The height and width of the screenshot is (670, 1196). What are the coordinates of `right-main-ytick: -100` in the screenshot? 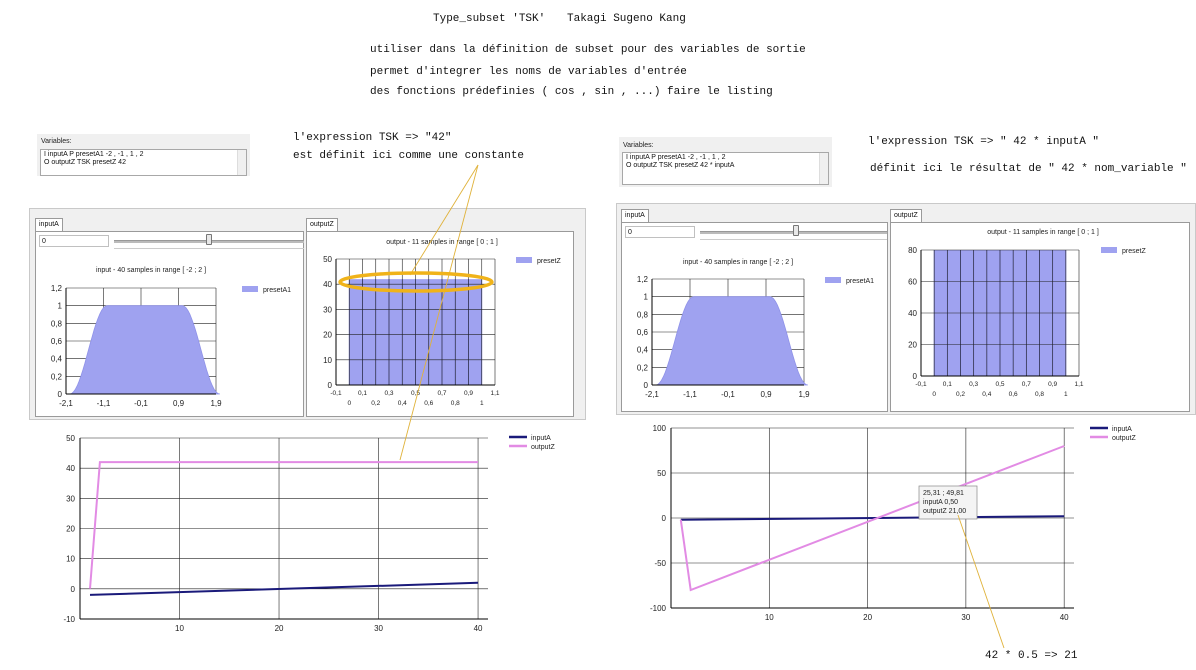 It's located at (658, 608).